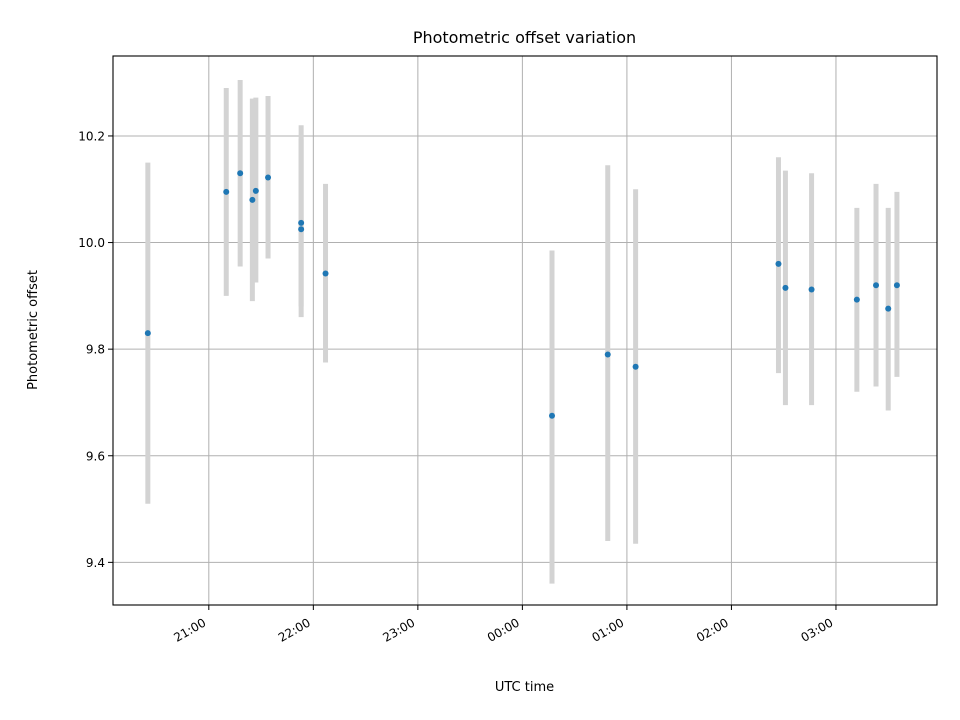 This screenshot has width=960, height=720. What do you see at coordinates (33, 330) in the screenshot?
I see `y-axis-label: Photometric offset` at bounding box center [33, 330].